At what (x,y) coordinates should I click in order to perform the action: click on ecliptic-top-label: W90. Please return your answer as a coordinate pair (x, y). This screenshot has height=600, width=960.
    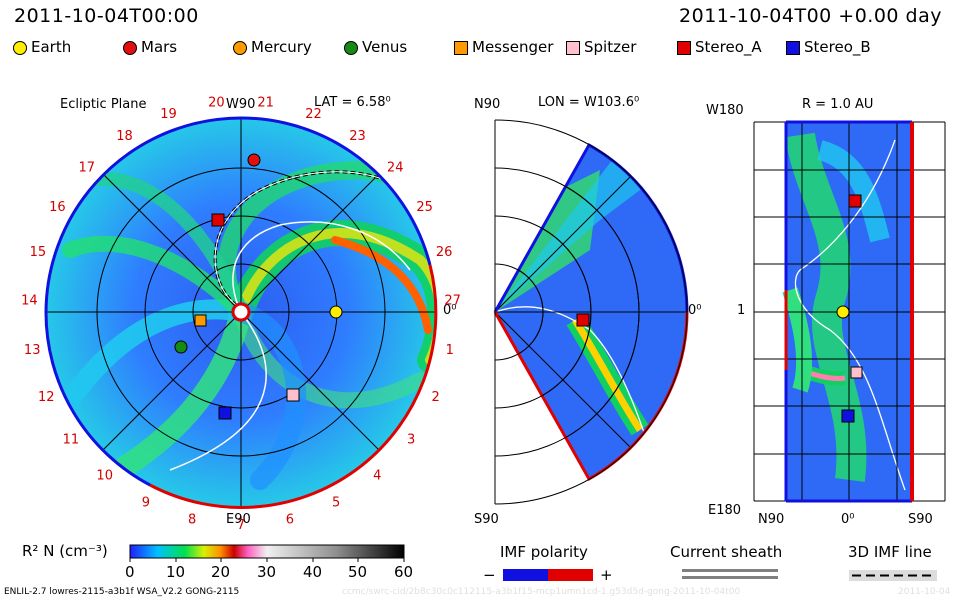
    Looking at the image, I should click on (241, 104).